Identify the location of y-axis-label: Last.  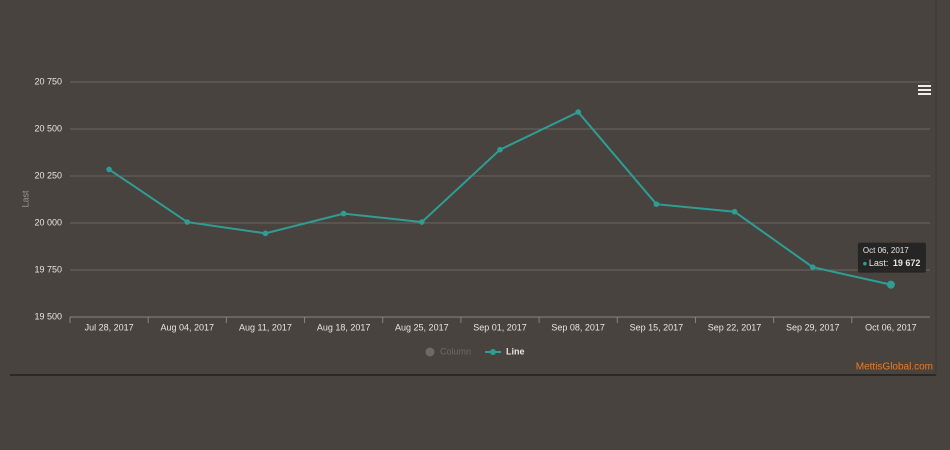
(25, 199).